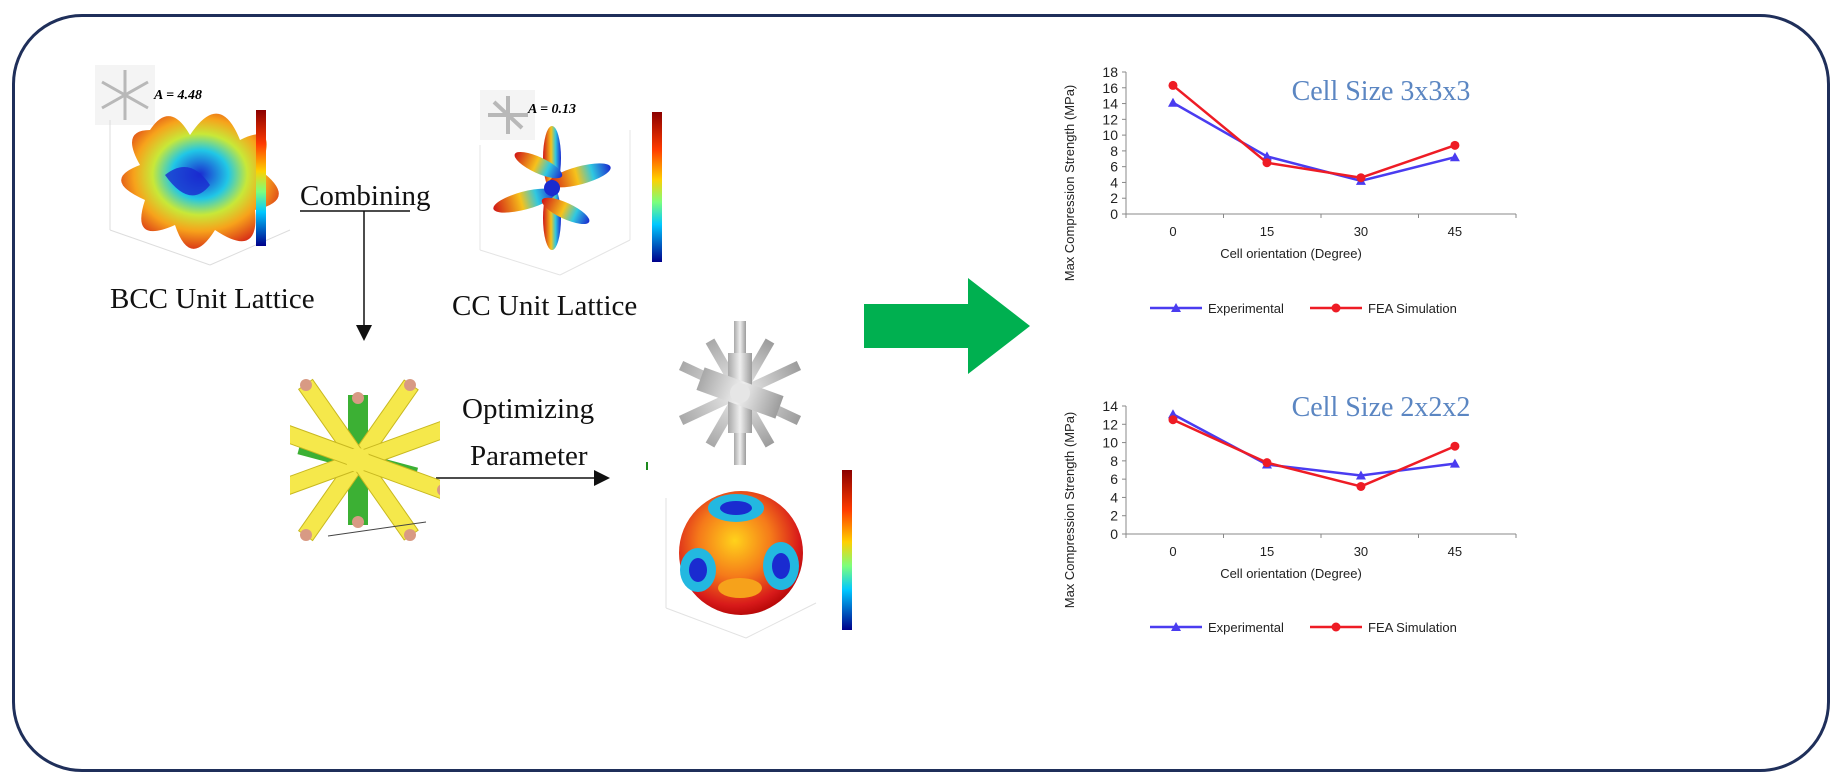 This screenshot has width=1844, height=784. I want to click on cc-strut-icon, so click(508, 115).